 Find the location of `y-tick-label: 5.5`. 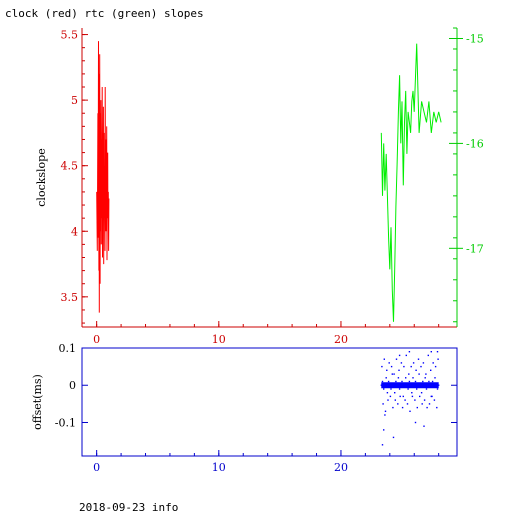

y-tick-label: 5.5 is located at coordinates (70, 35).